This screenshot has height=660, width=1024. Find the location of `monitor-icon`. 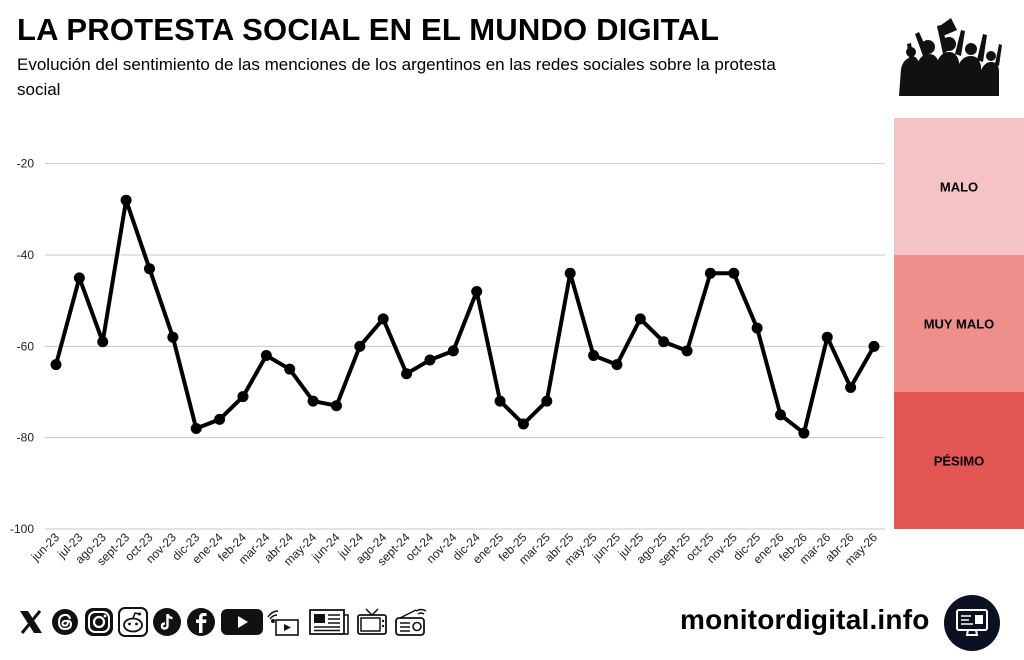

monitor-icon is located at coordinates (972, 622).